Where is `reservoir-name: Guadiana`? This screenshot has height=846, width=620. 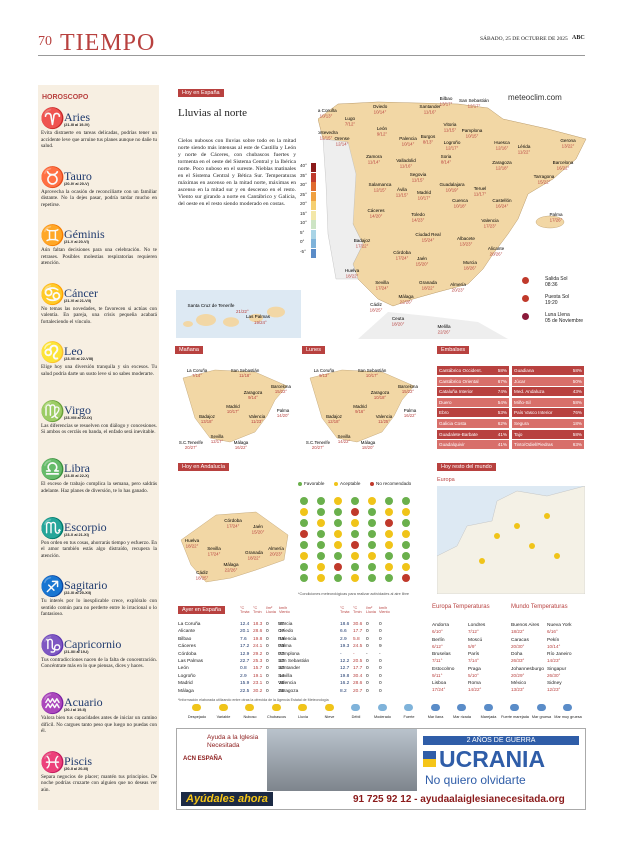
reservoir-name: Guadiana is located at coordinates (524, 370).